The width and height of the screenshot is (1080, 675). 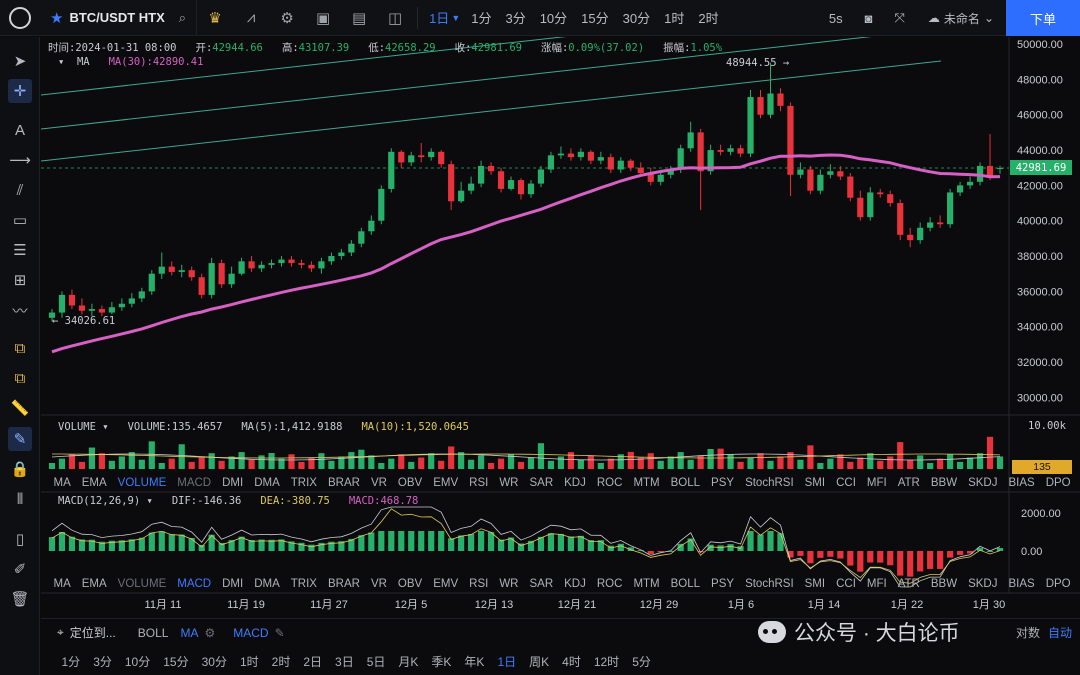 I want to click on macd-toggle: MACD, so click(x=251, y=632).